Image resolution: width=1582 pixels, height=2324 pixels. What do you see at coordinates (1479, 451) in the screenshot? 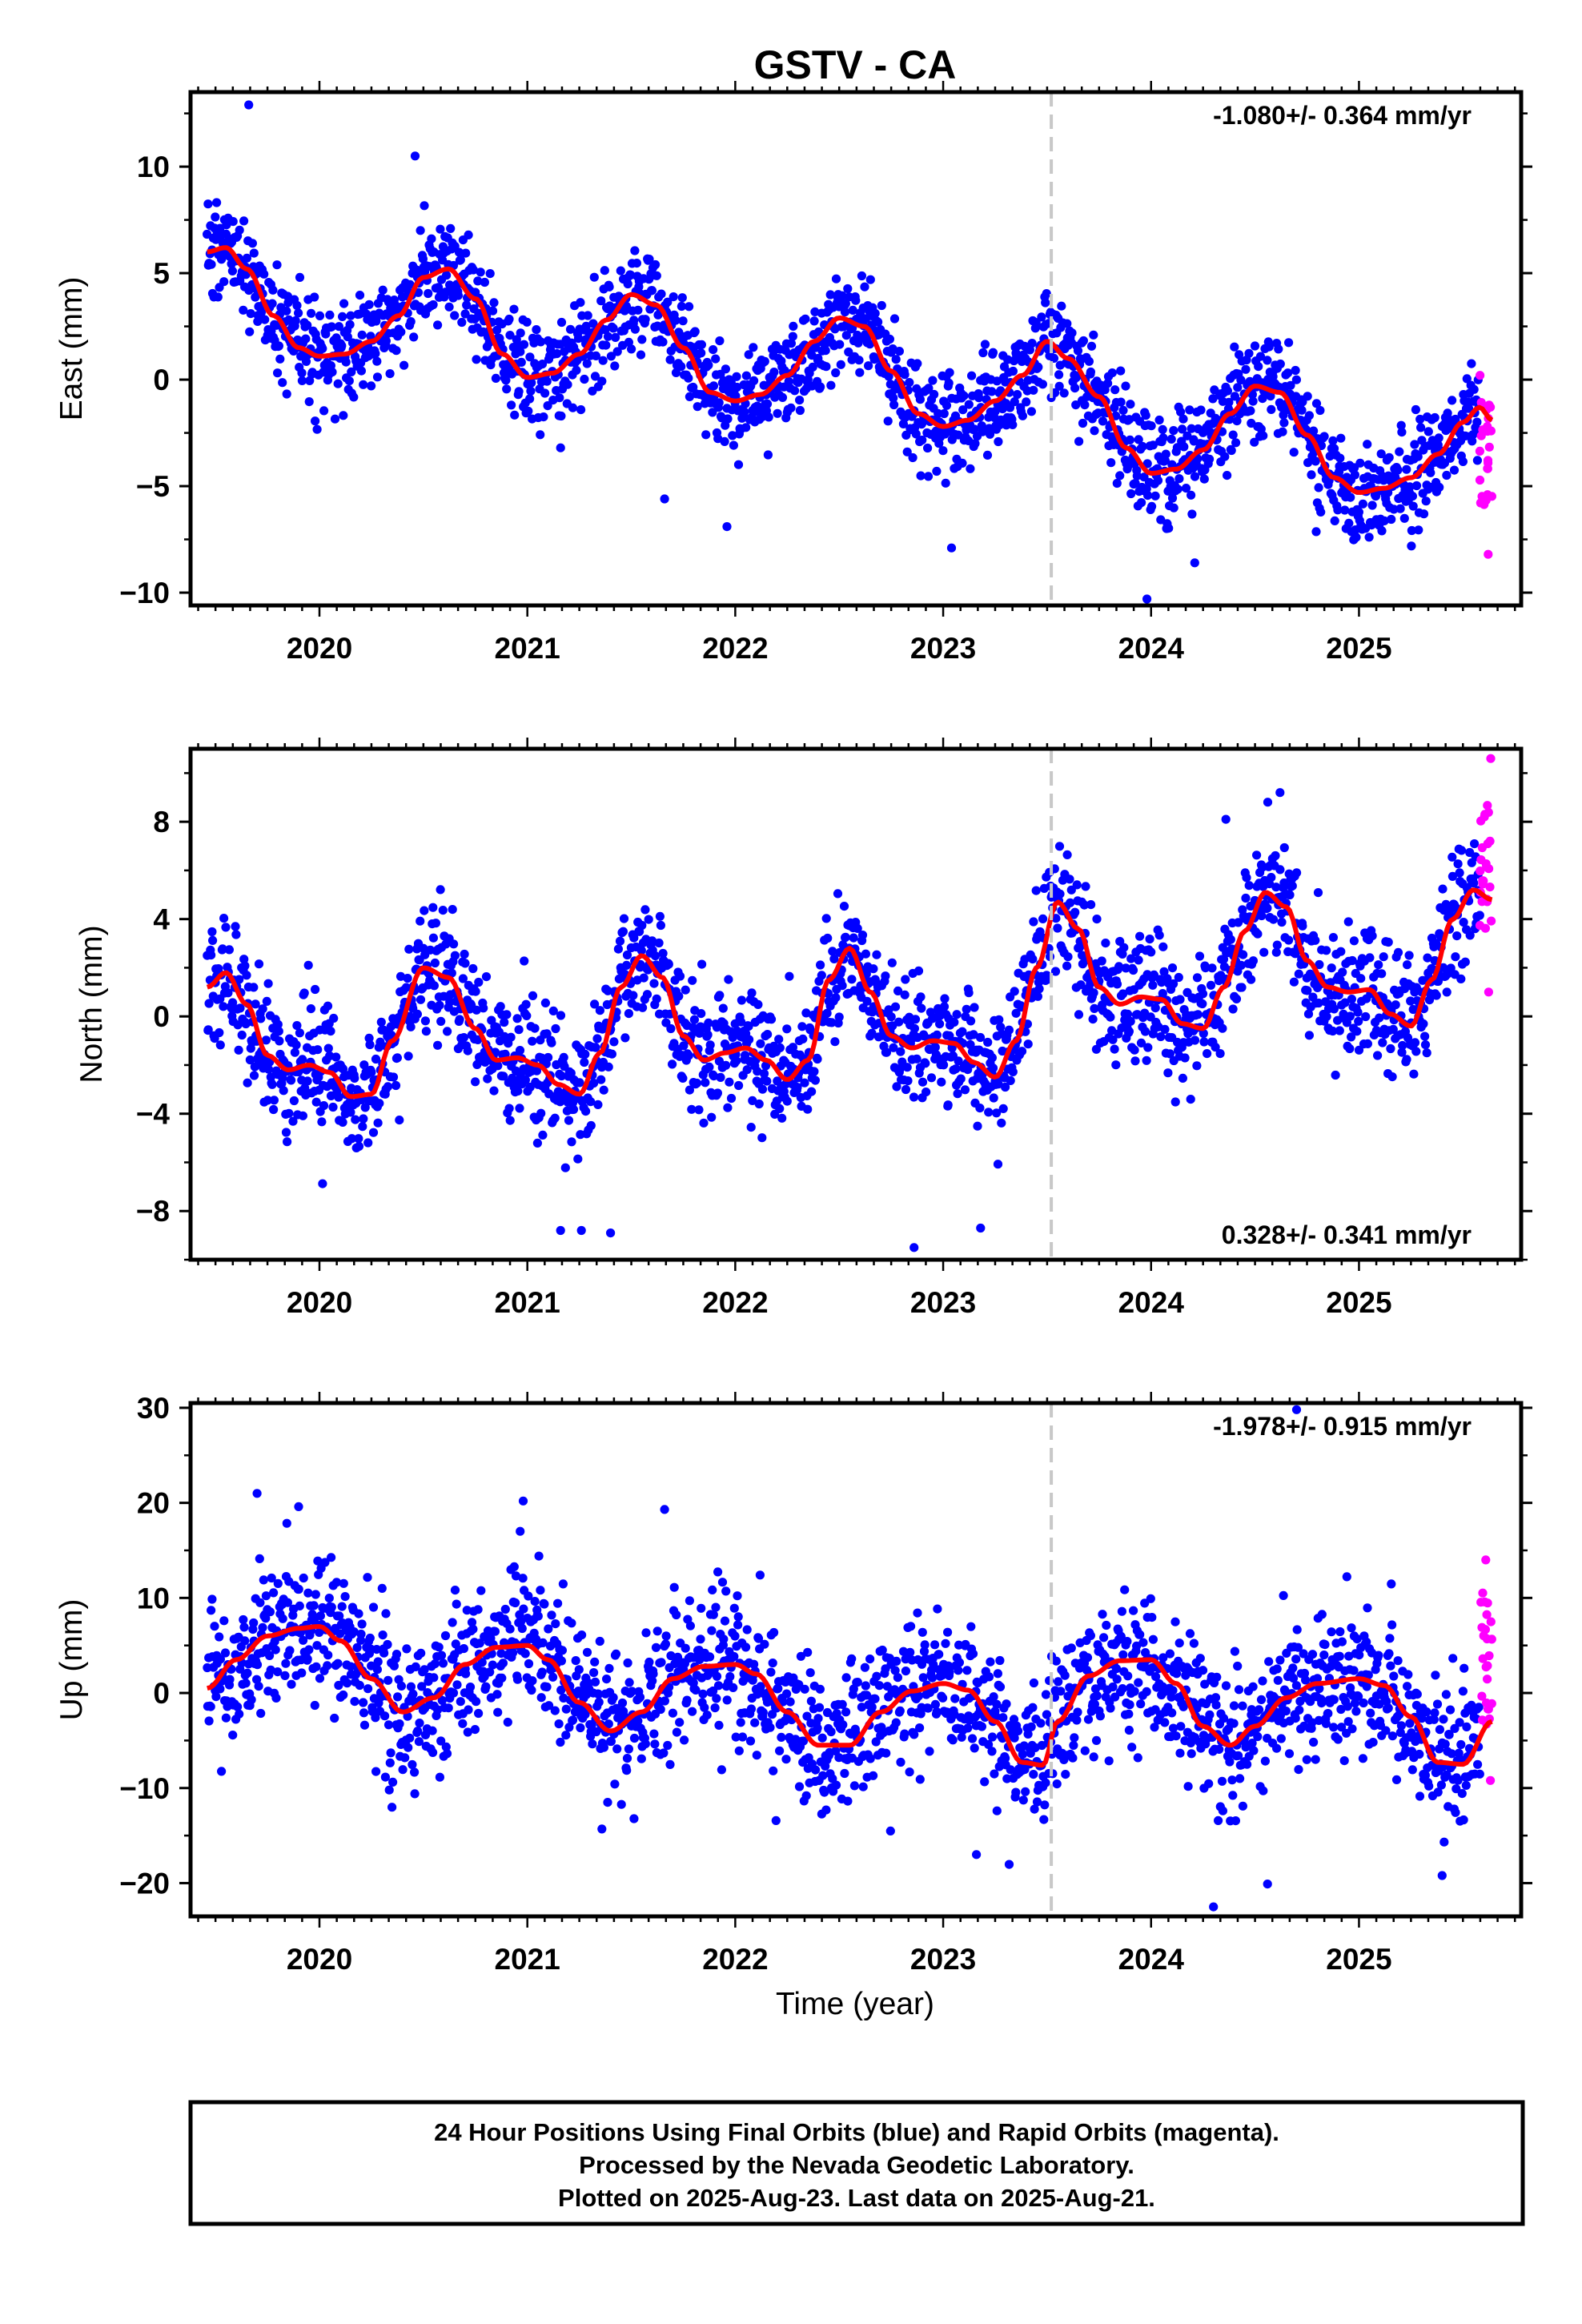
I see `east-rapid-point` at bounding box center [1479, 451].